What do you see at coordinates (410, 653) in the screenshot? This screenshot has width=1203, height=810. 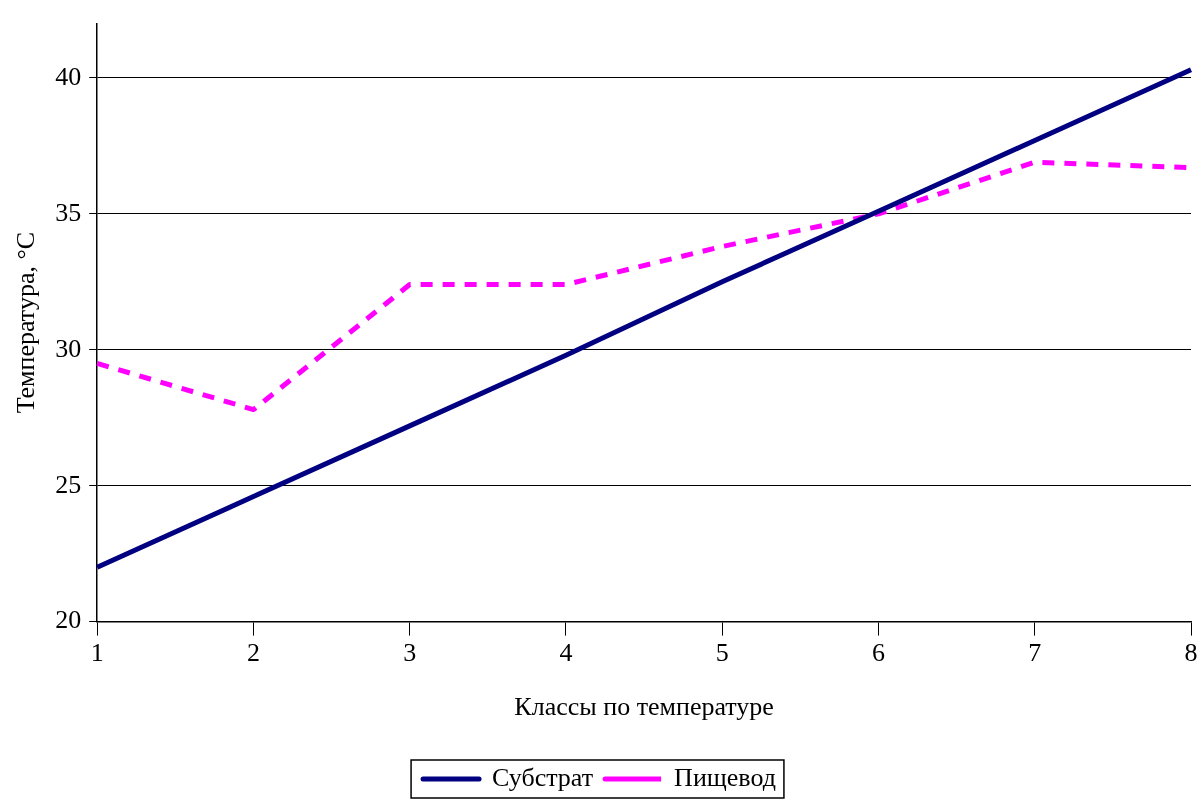 I see `x-tick-label: 3` at bounding box center [410, 653].